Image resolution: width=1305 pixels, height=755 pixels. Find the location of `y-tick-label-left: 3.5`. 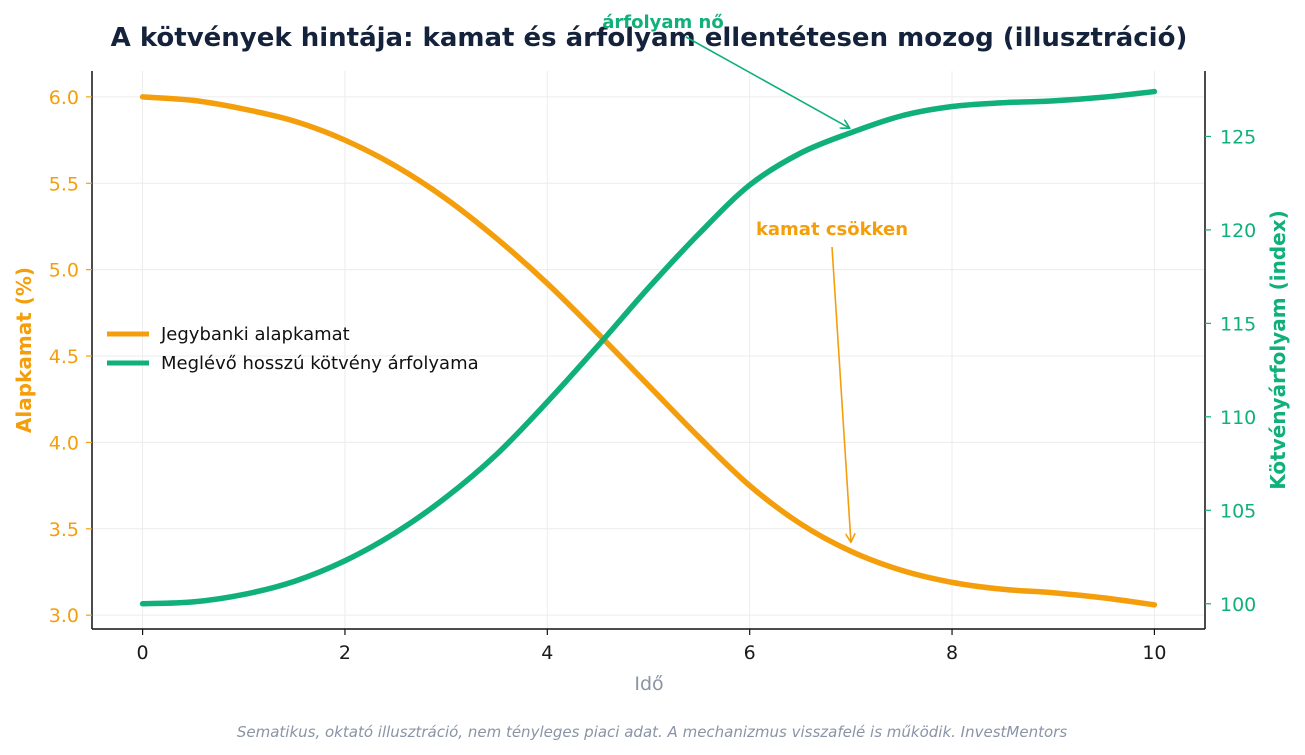

y-tick-label-left: 3.5 is located at coordinates (64, 530).